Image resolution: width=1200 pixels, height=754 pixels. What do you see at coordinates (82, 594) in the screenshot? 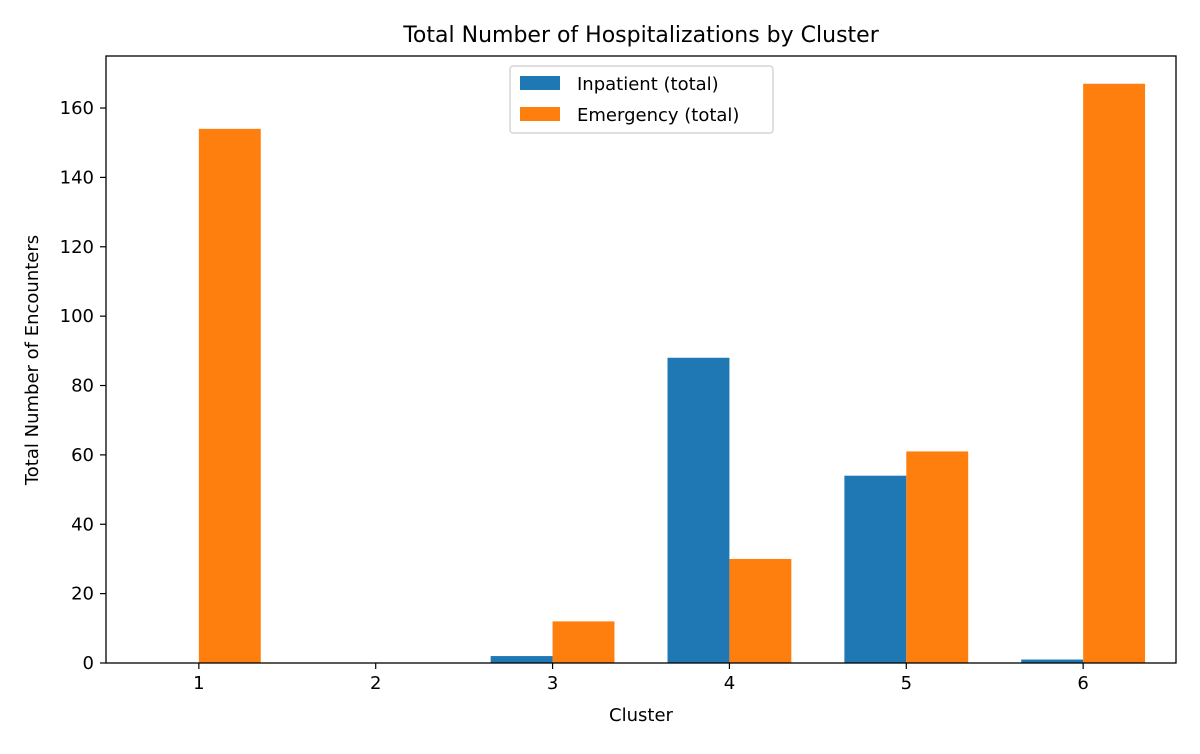
I see `y-tick-label: 20` at bounding box center [82, 594].